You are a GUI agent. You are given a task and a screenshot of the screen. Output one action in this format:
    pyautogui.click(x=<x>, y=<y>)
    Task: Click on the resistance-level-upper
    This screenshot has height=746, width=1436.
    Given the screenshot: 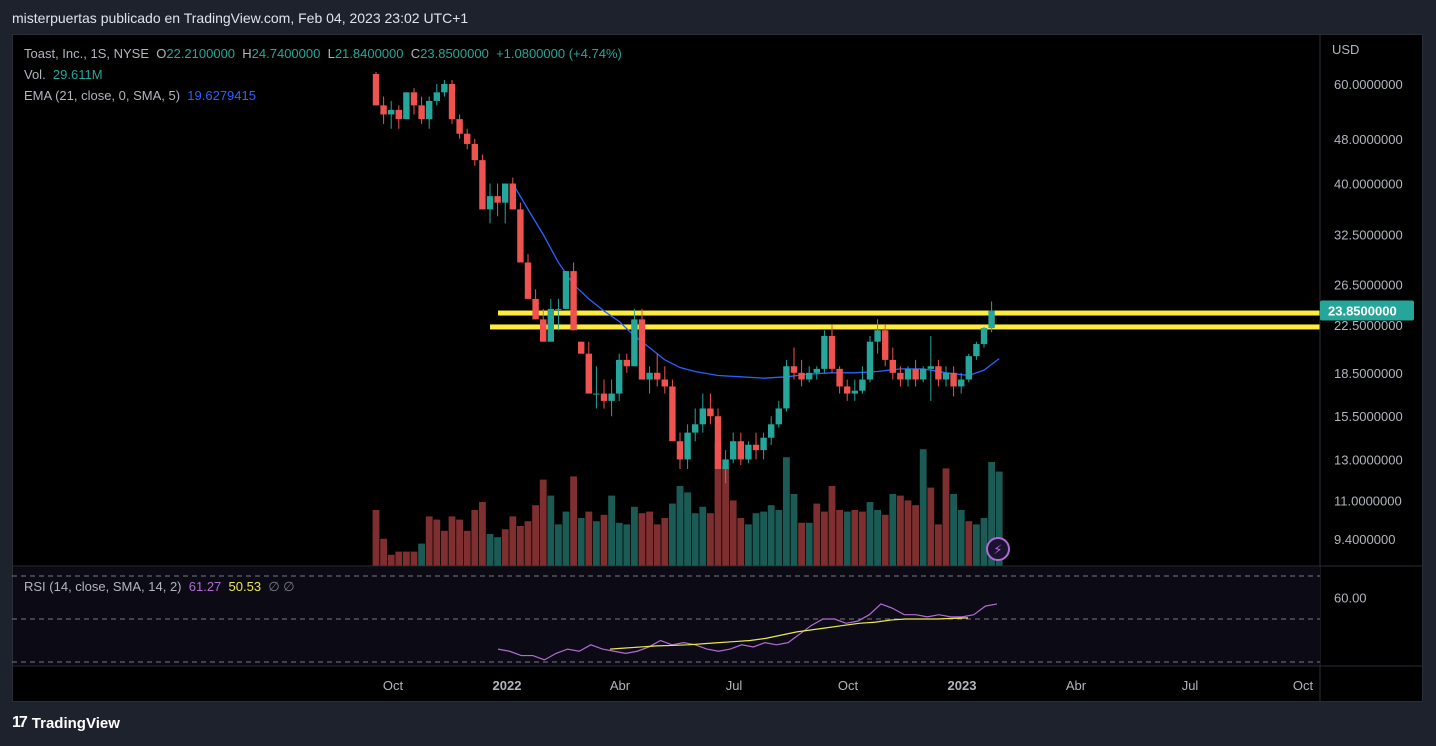 What is the action you would take?
    pyautogui.click(x=909, y=313)
    